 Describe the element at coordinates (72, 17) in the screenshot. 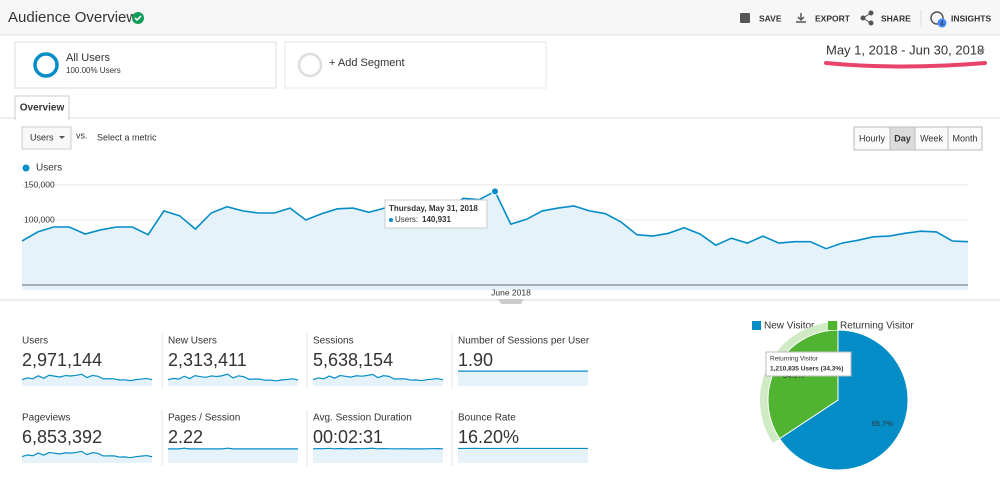

I see `page-title: Audience Overview` at that location.